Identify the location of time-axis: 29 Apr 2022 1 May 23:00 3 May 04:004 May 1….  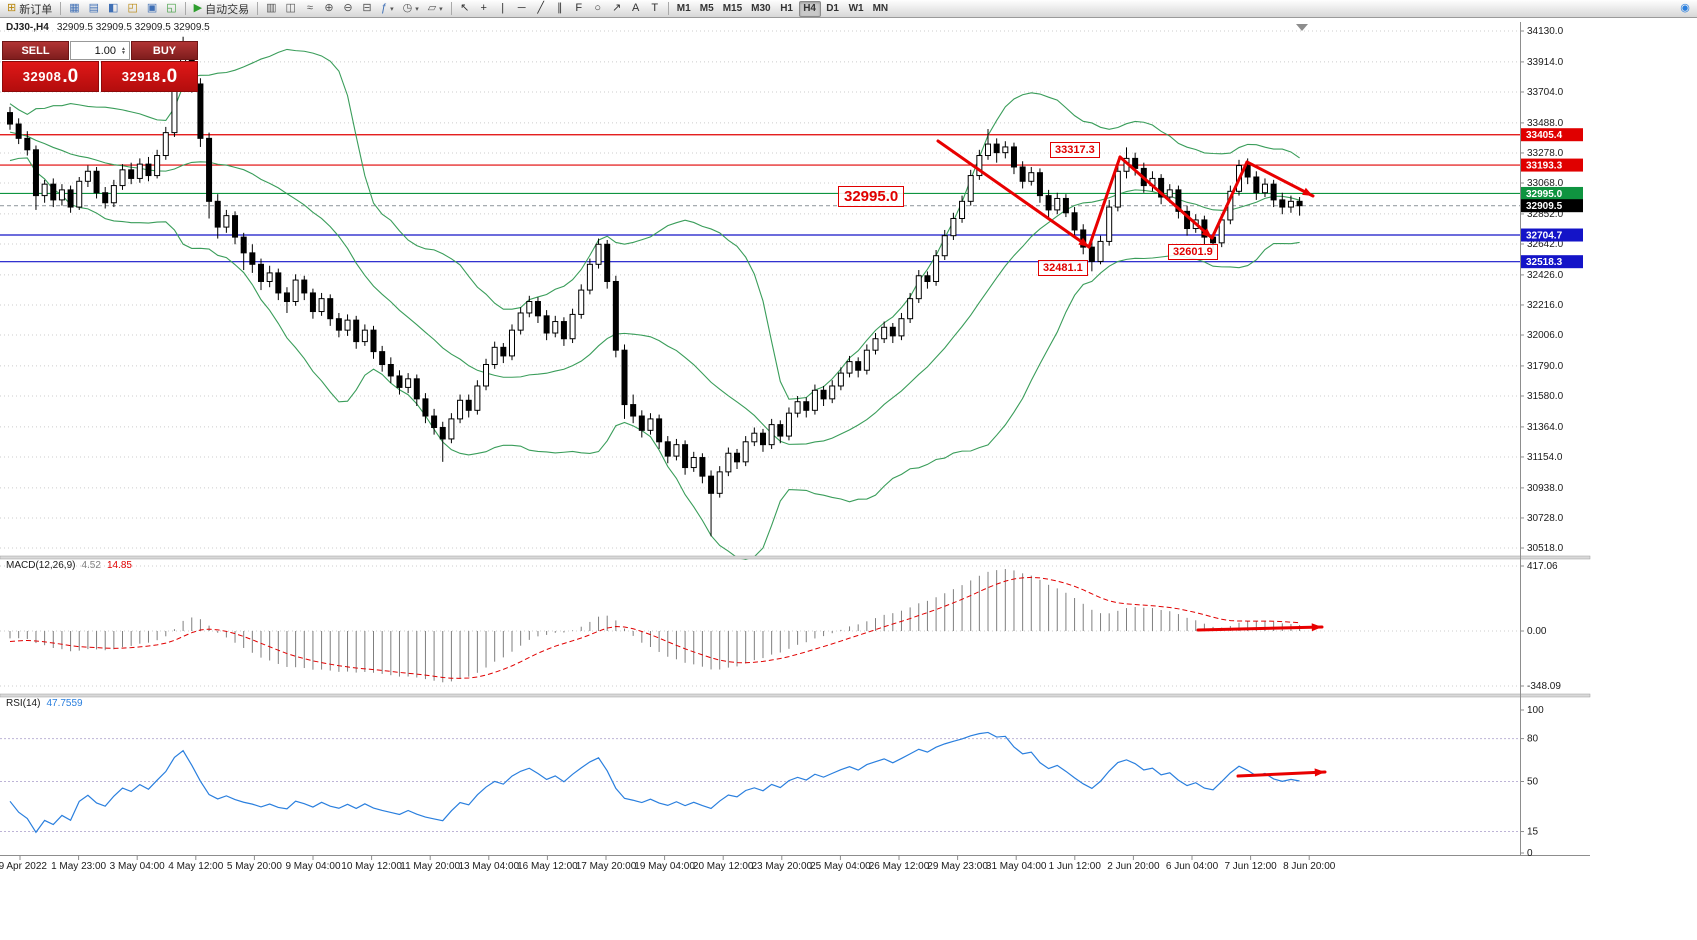
(668, 864).